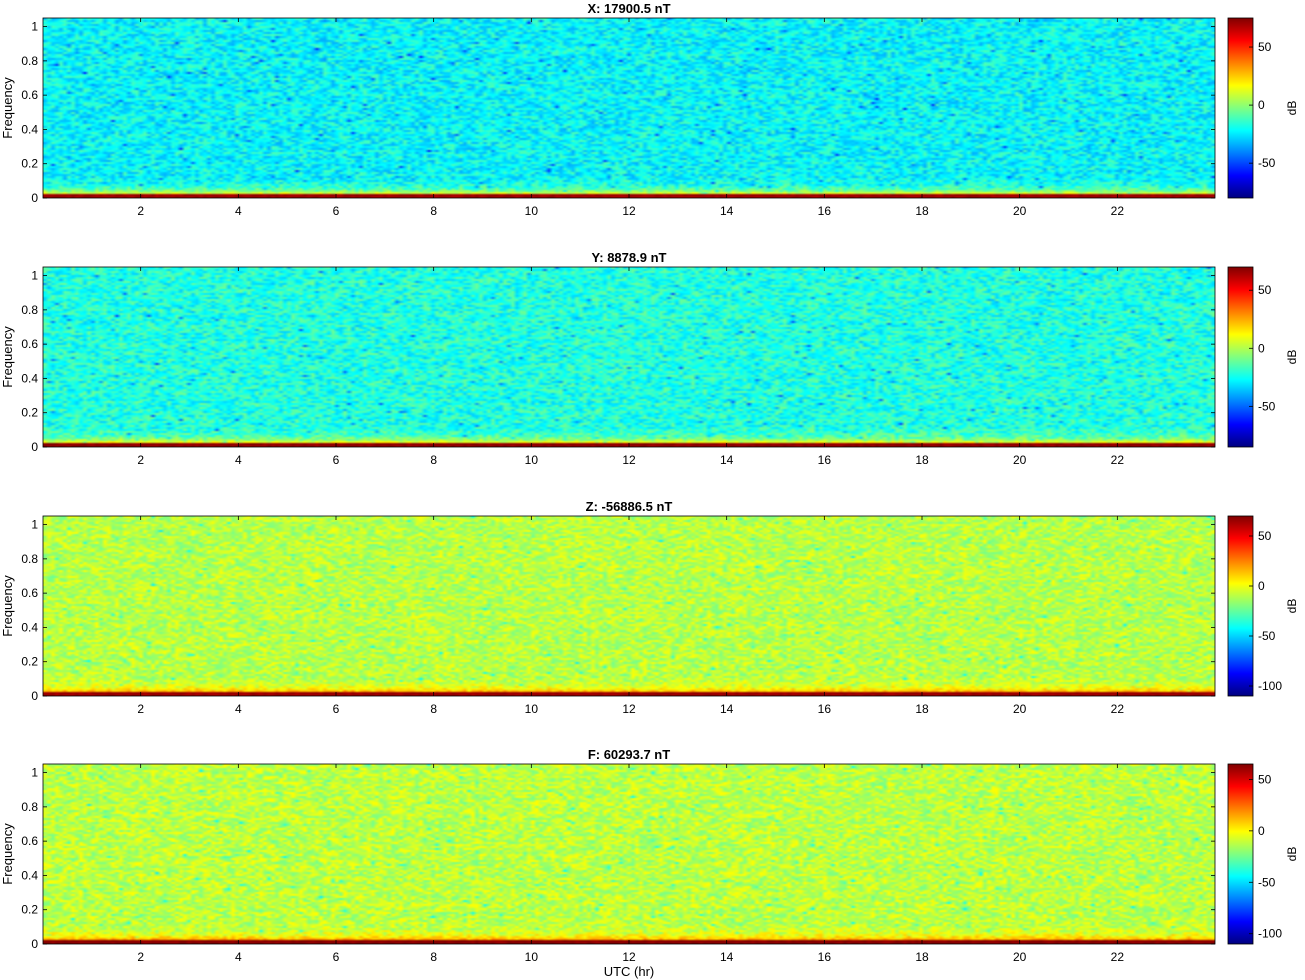 This screenshot has width=1305, height=980. I want to click on panel-title: Z: -56886.5 nT, so click(629, 506).